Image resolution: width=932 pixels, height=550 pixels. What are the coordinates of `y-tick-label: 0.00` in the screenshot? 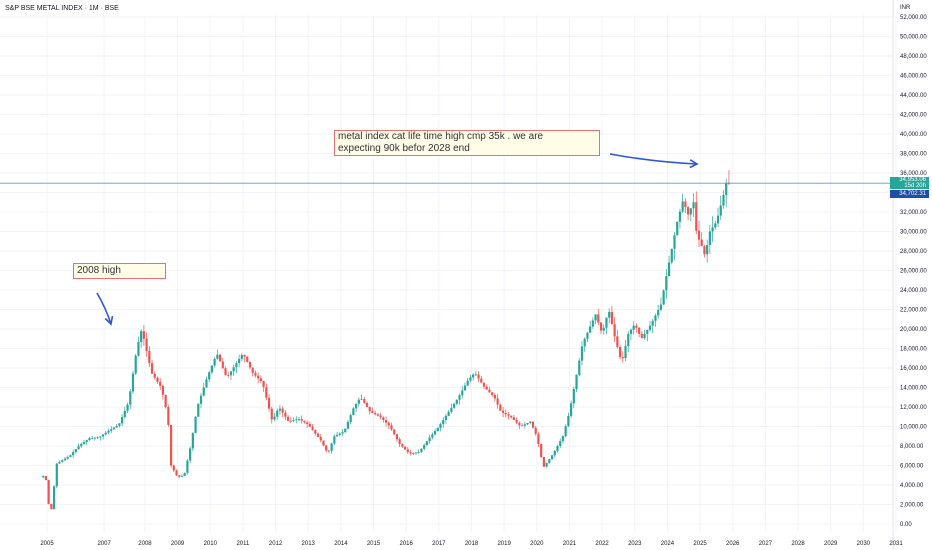 It's located at (906, 525).